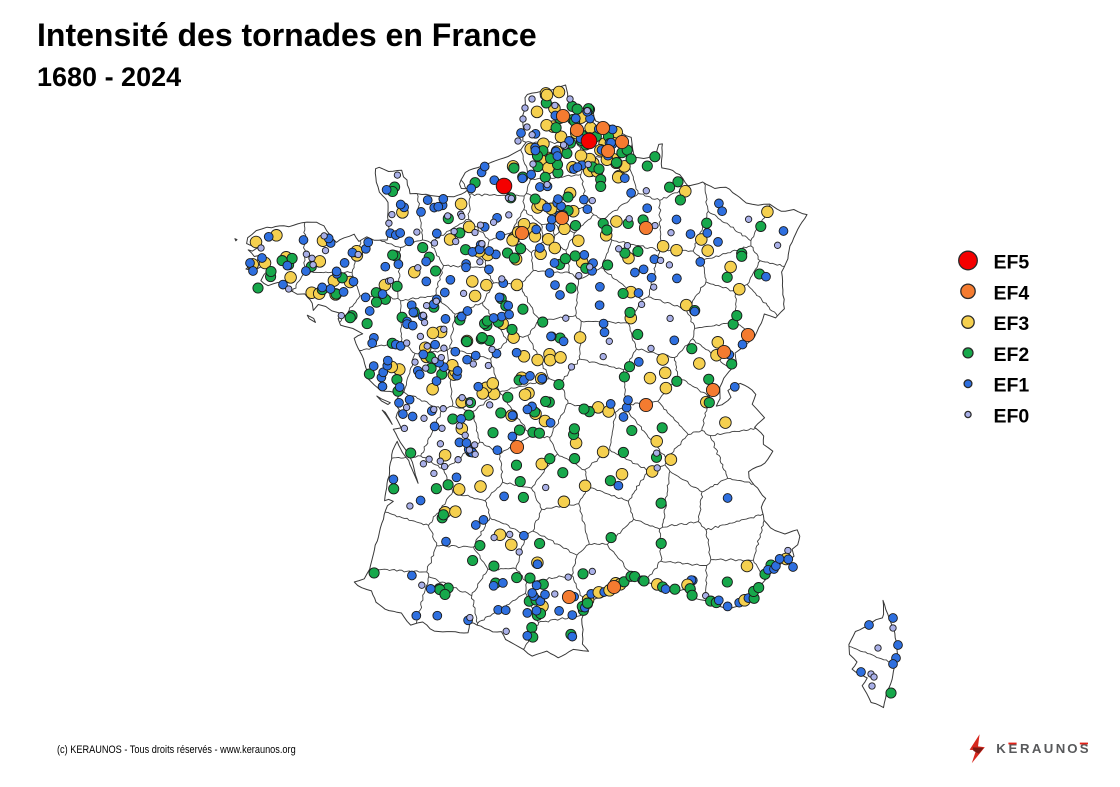  I want to click on svg-text: K, so click(1001, 748).